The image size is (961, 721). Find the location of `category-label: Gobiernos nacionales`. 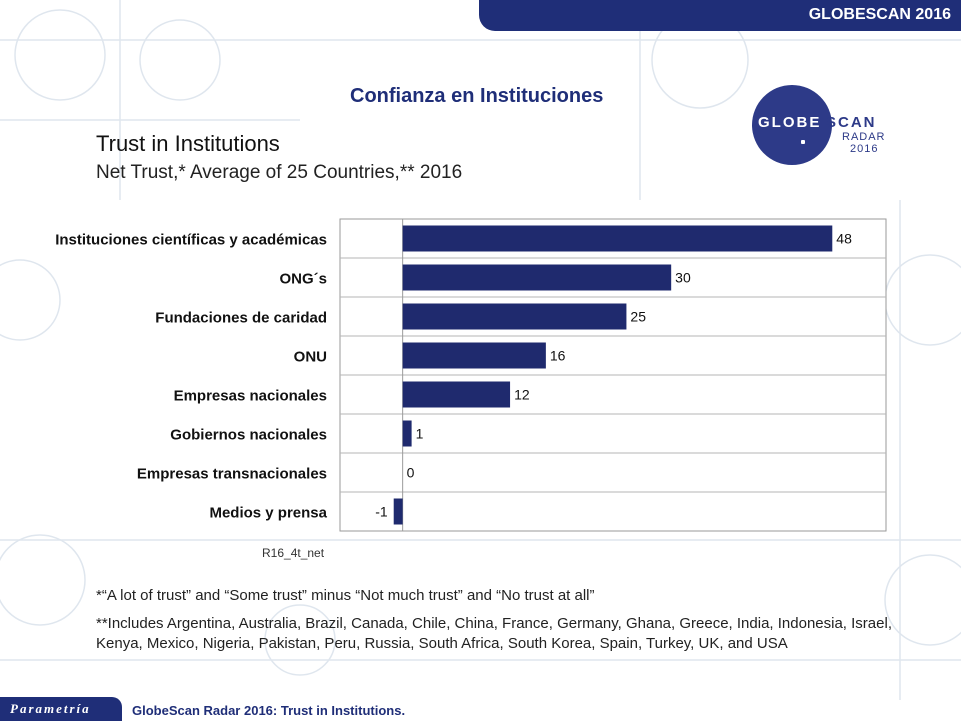

category-label: Gobiernos nacionales is located at coordinates (248, 435).